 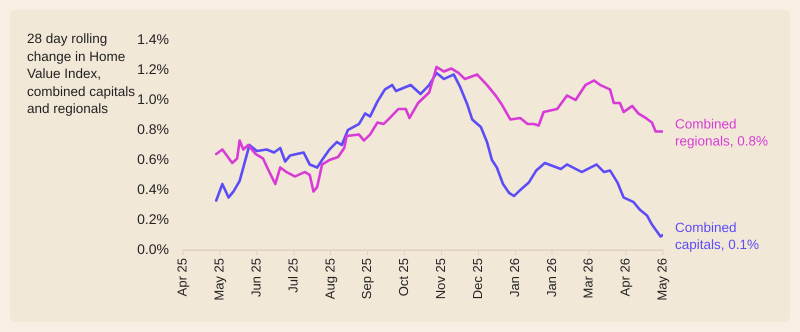 What do you see at coordinates (153, 248) in the screenshot?
I see `y-tick-label: 0.0%` at bounding box center [153, 248].